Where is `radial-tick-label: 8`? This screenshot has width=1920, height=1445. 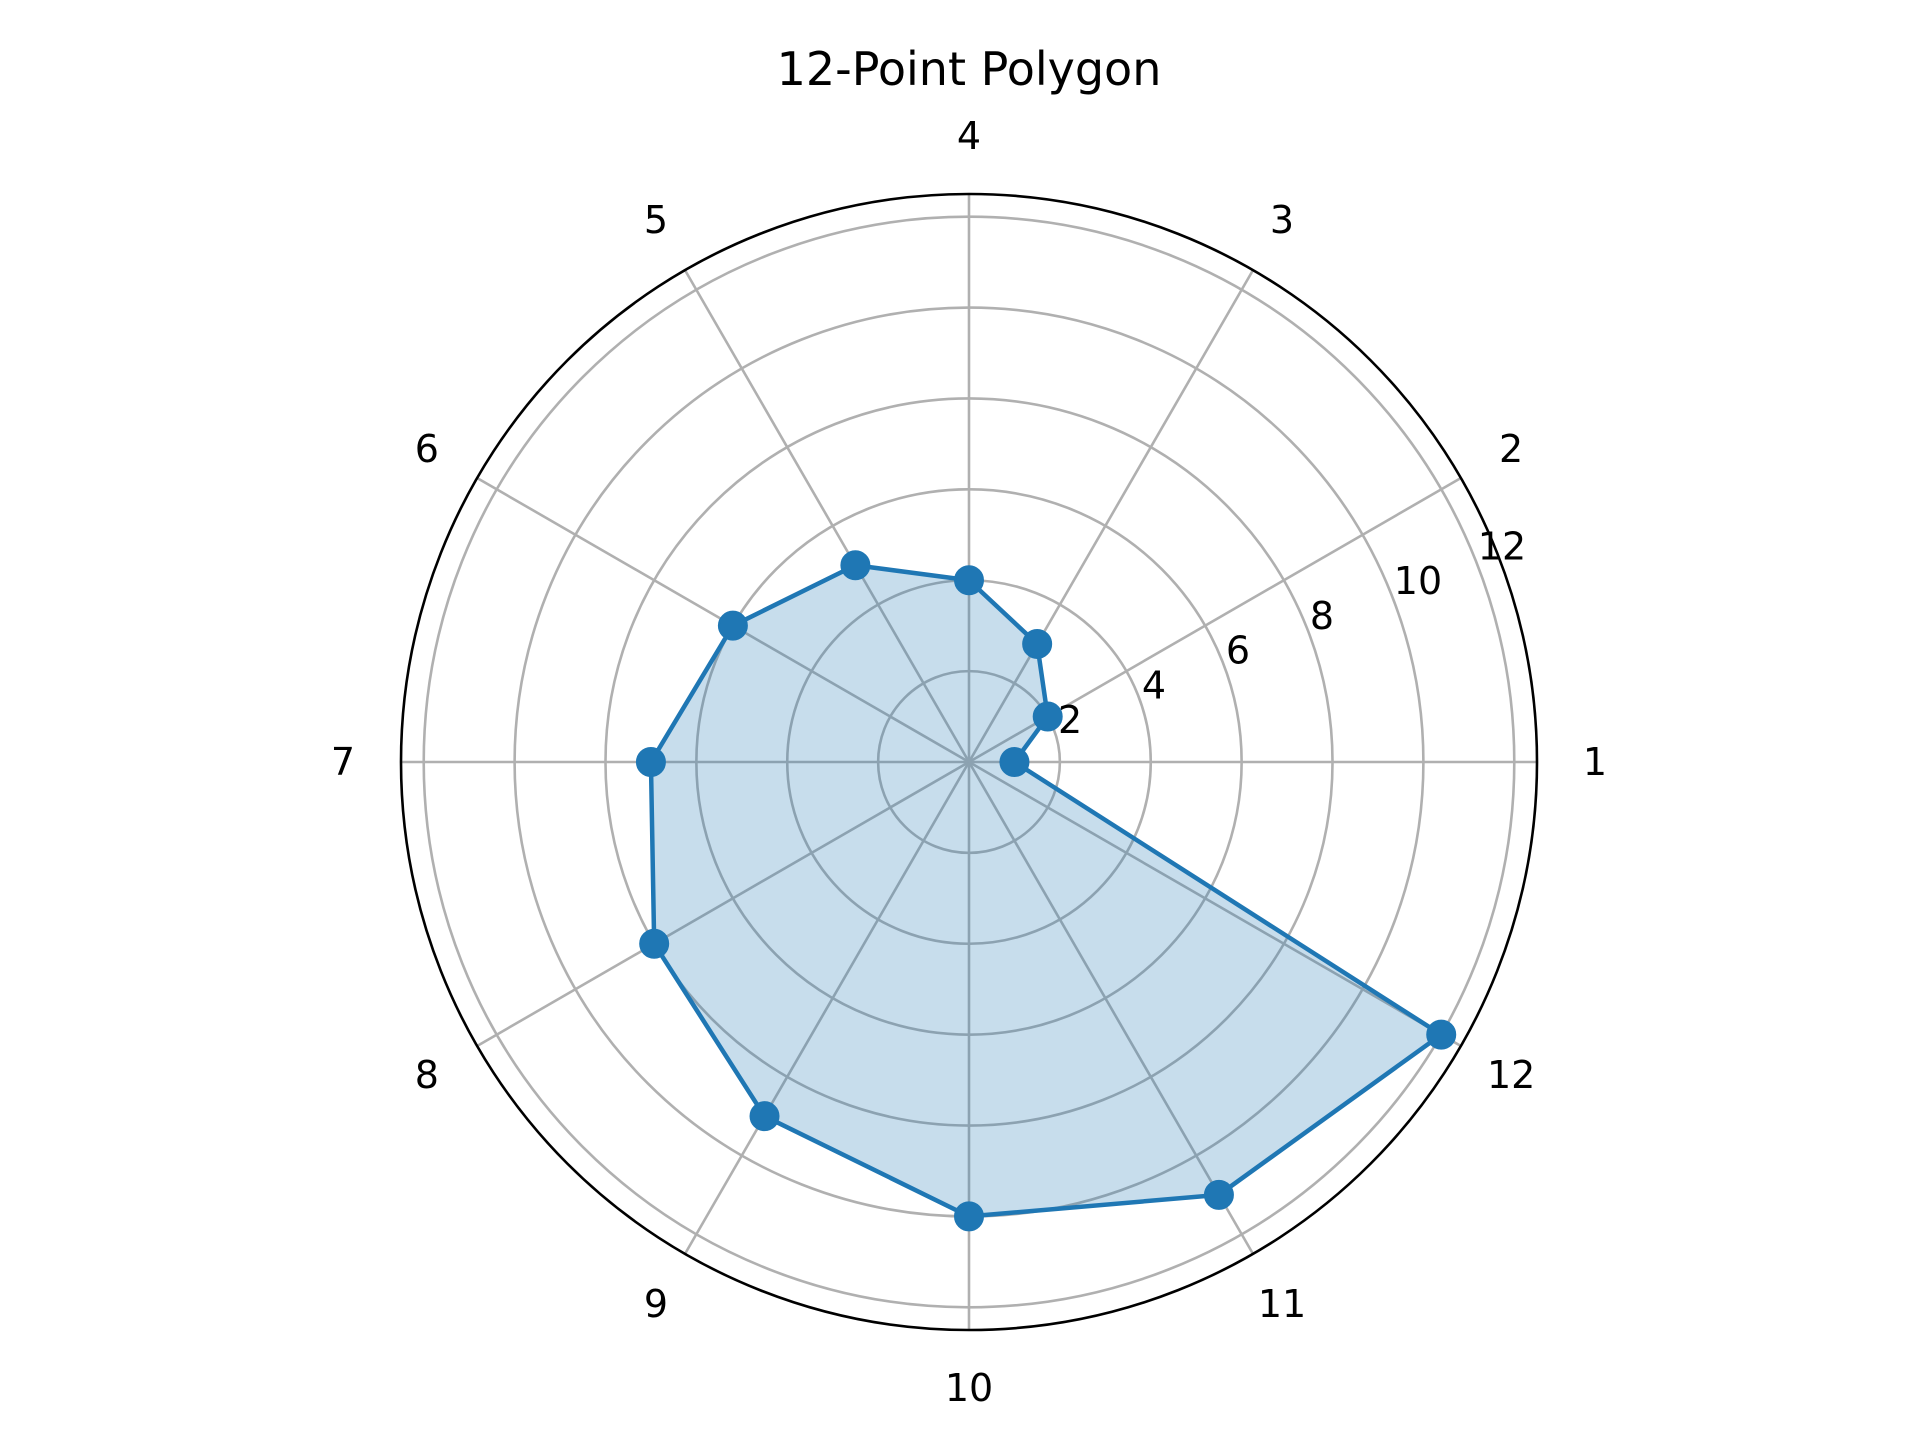 radial-tick-label: 8 is located at coordinates (1322, 616).